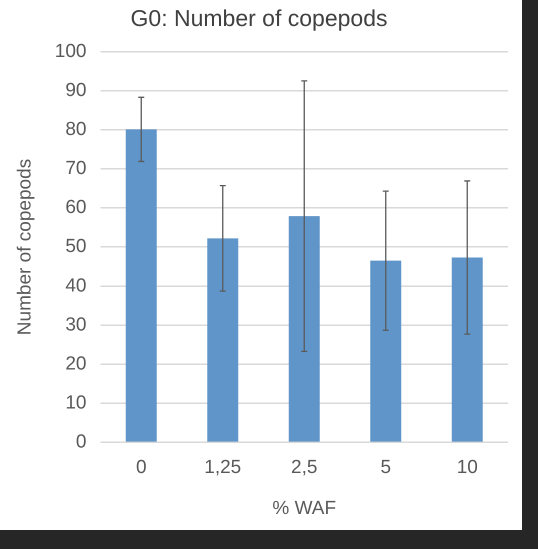 This screenshot has width=538, height=549. I want to click on chart-title: G0: Number of copepods, so click(259, 18).